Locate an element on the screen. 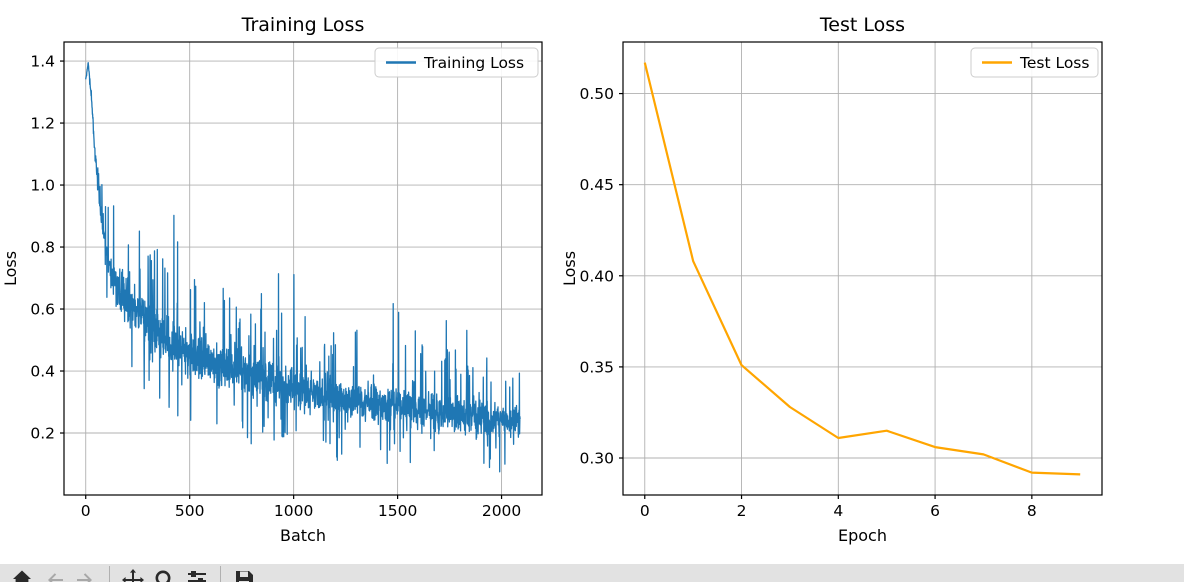  y-tick-label: 0.40 is located at coordinates (596, 276).